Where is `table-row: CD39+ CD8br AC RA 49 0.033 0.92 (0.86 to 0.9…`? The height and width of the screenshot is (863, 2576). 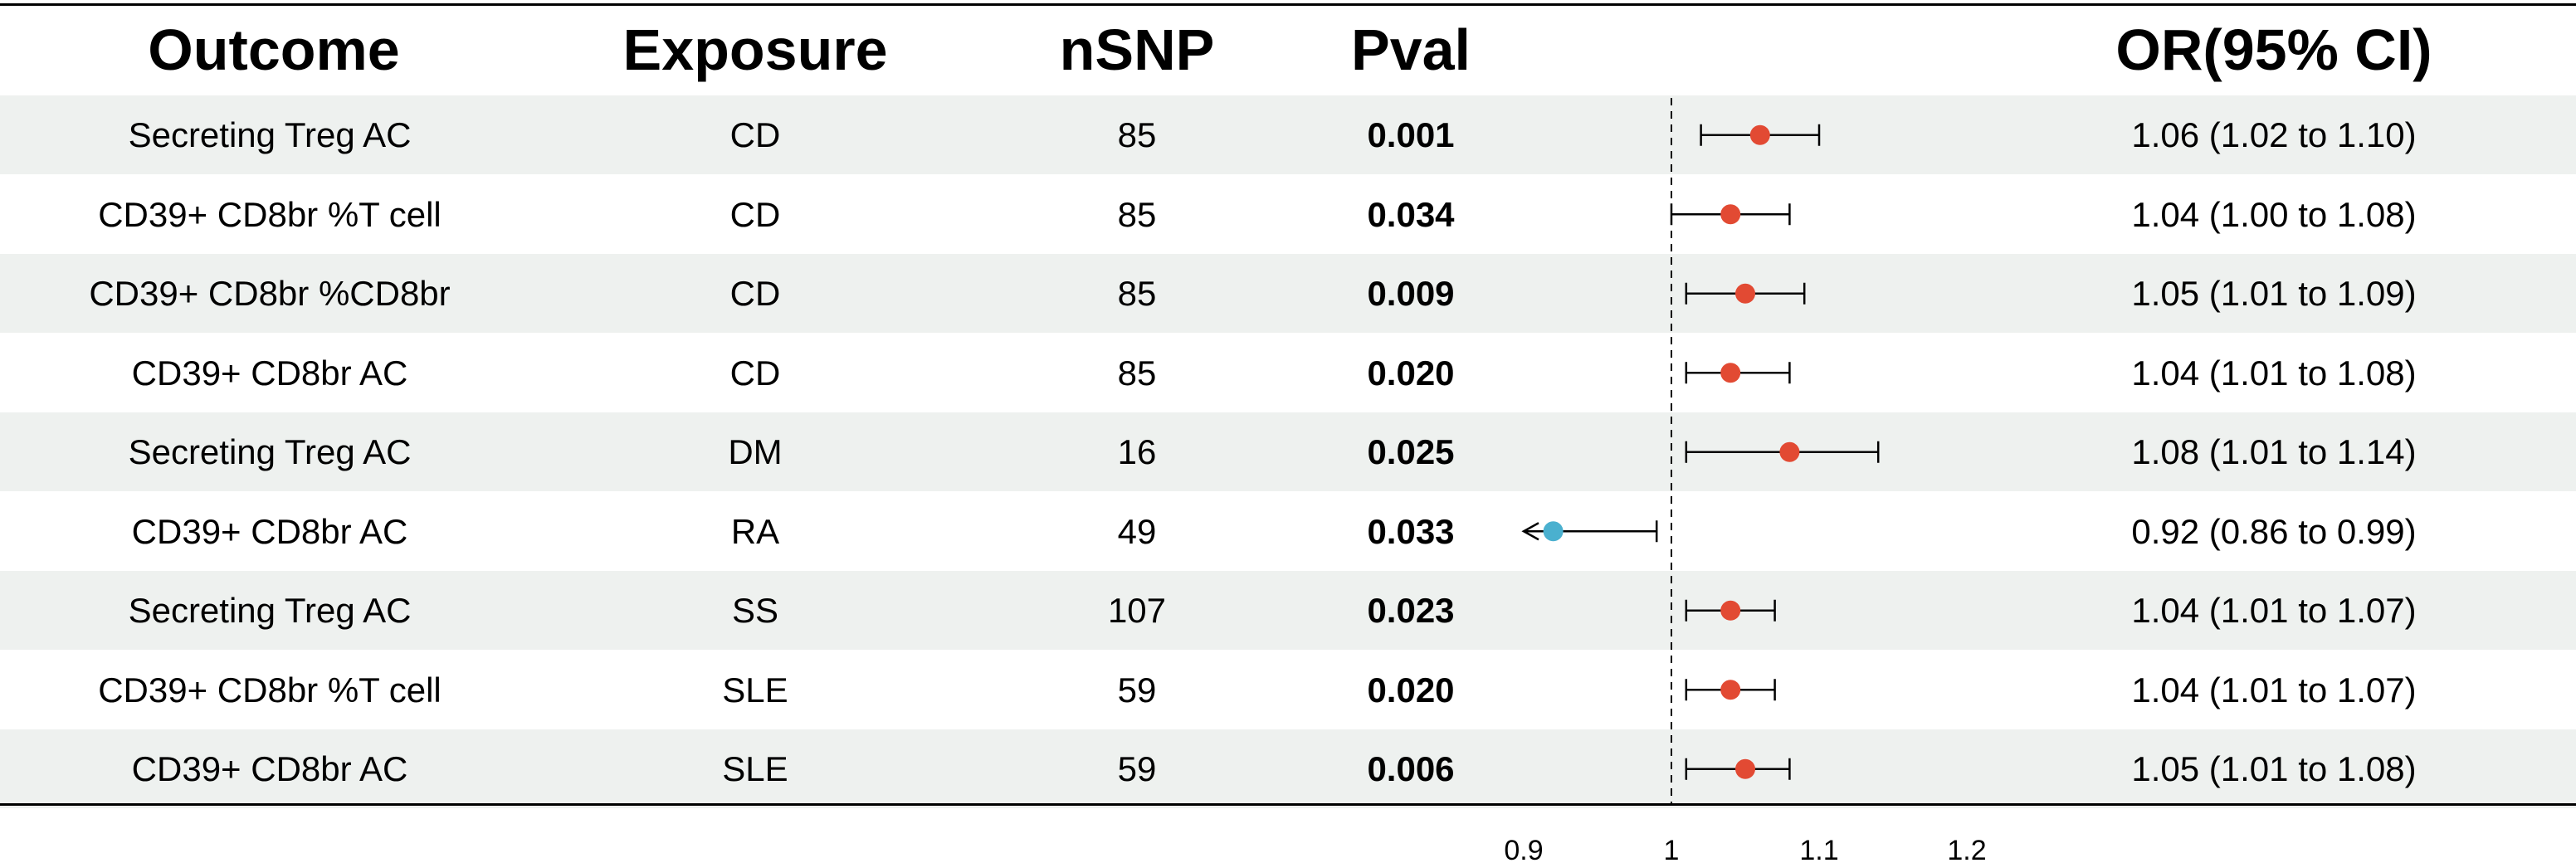 table-row: CD39+ CD8br AC RA 49 0.033 0.92 (0.86 to 0.9… is located at coordinates (1288, 532).